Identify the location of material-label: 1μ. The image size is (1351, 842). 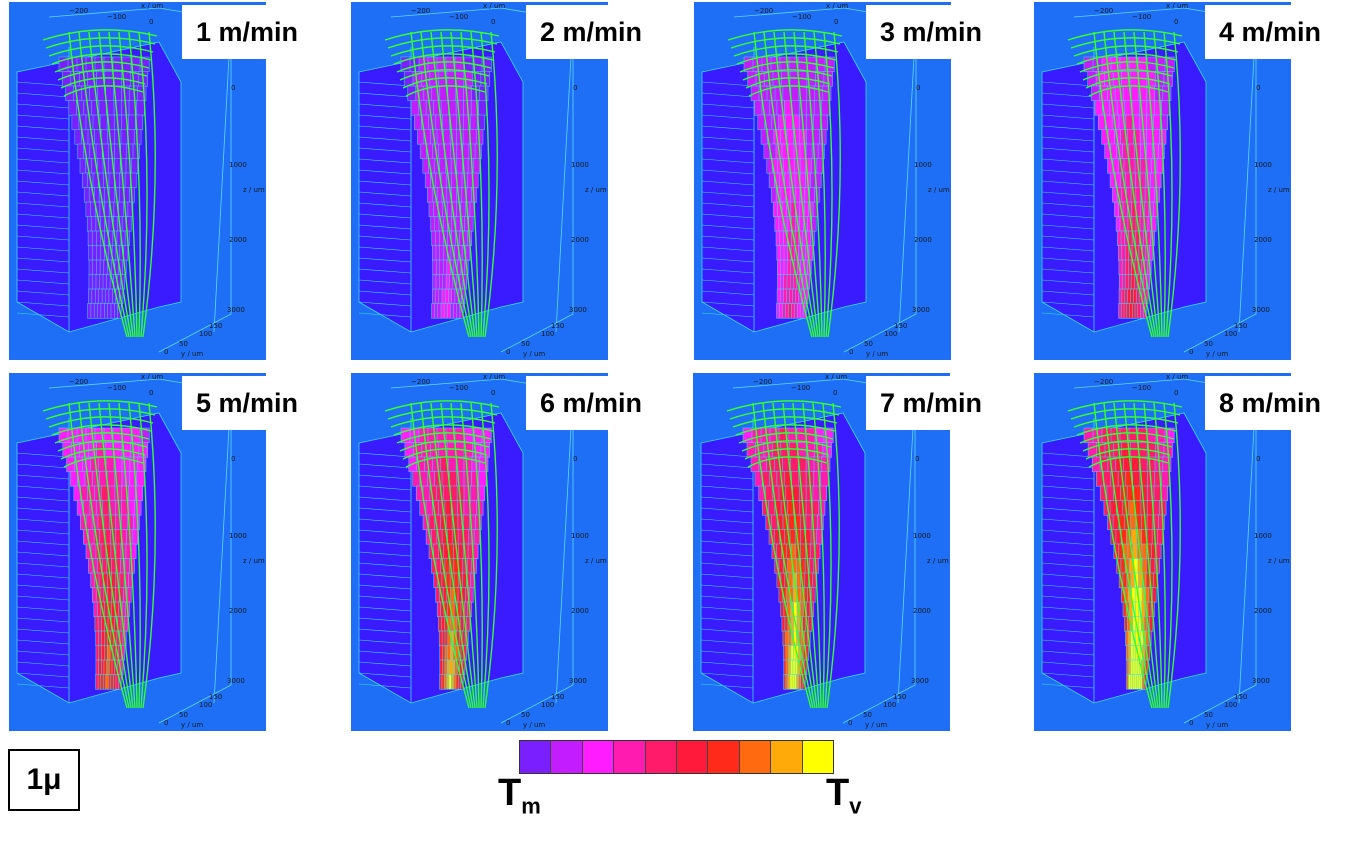
(44, 780).